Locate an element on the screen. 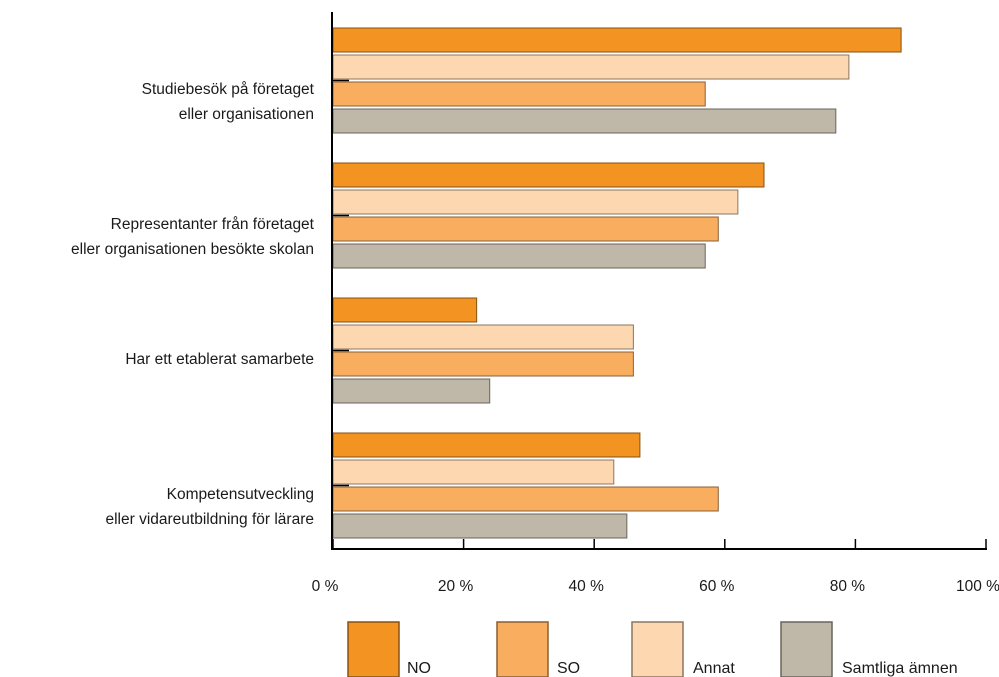 The image size is (999, 677). legend-swatch-annat is located at coordinates (657, 649).